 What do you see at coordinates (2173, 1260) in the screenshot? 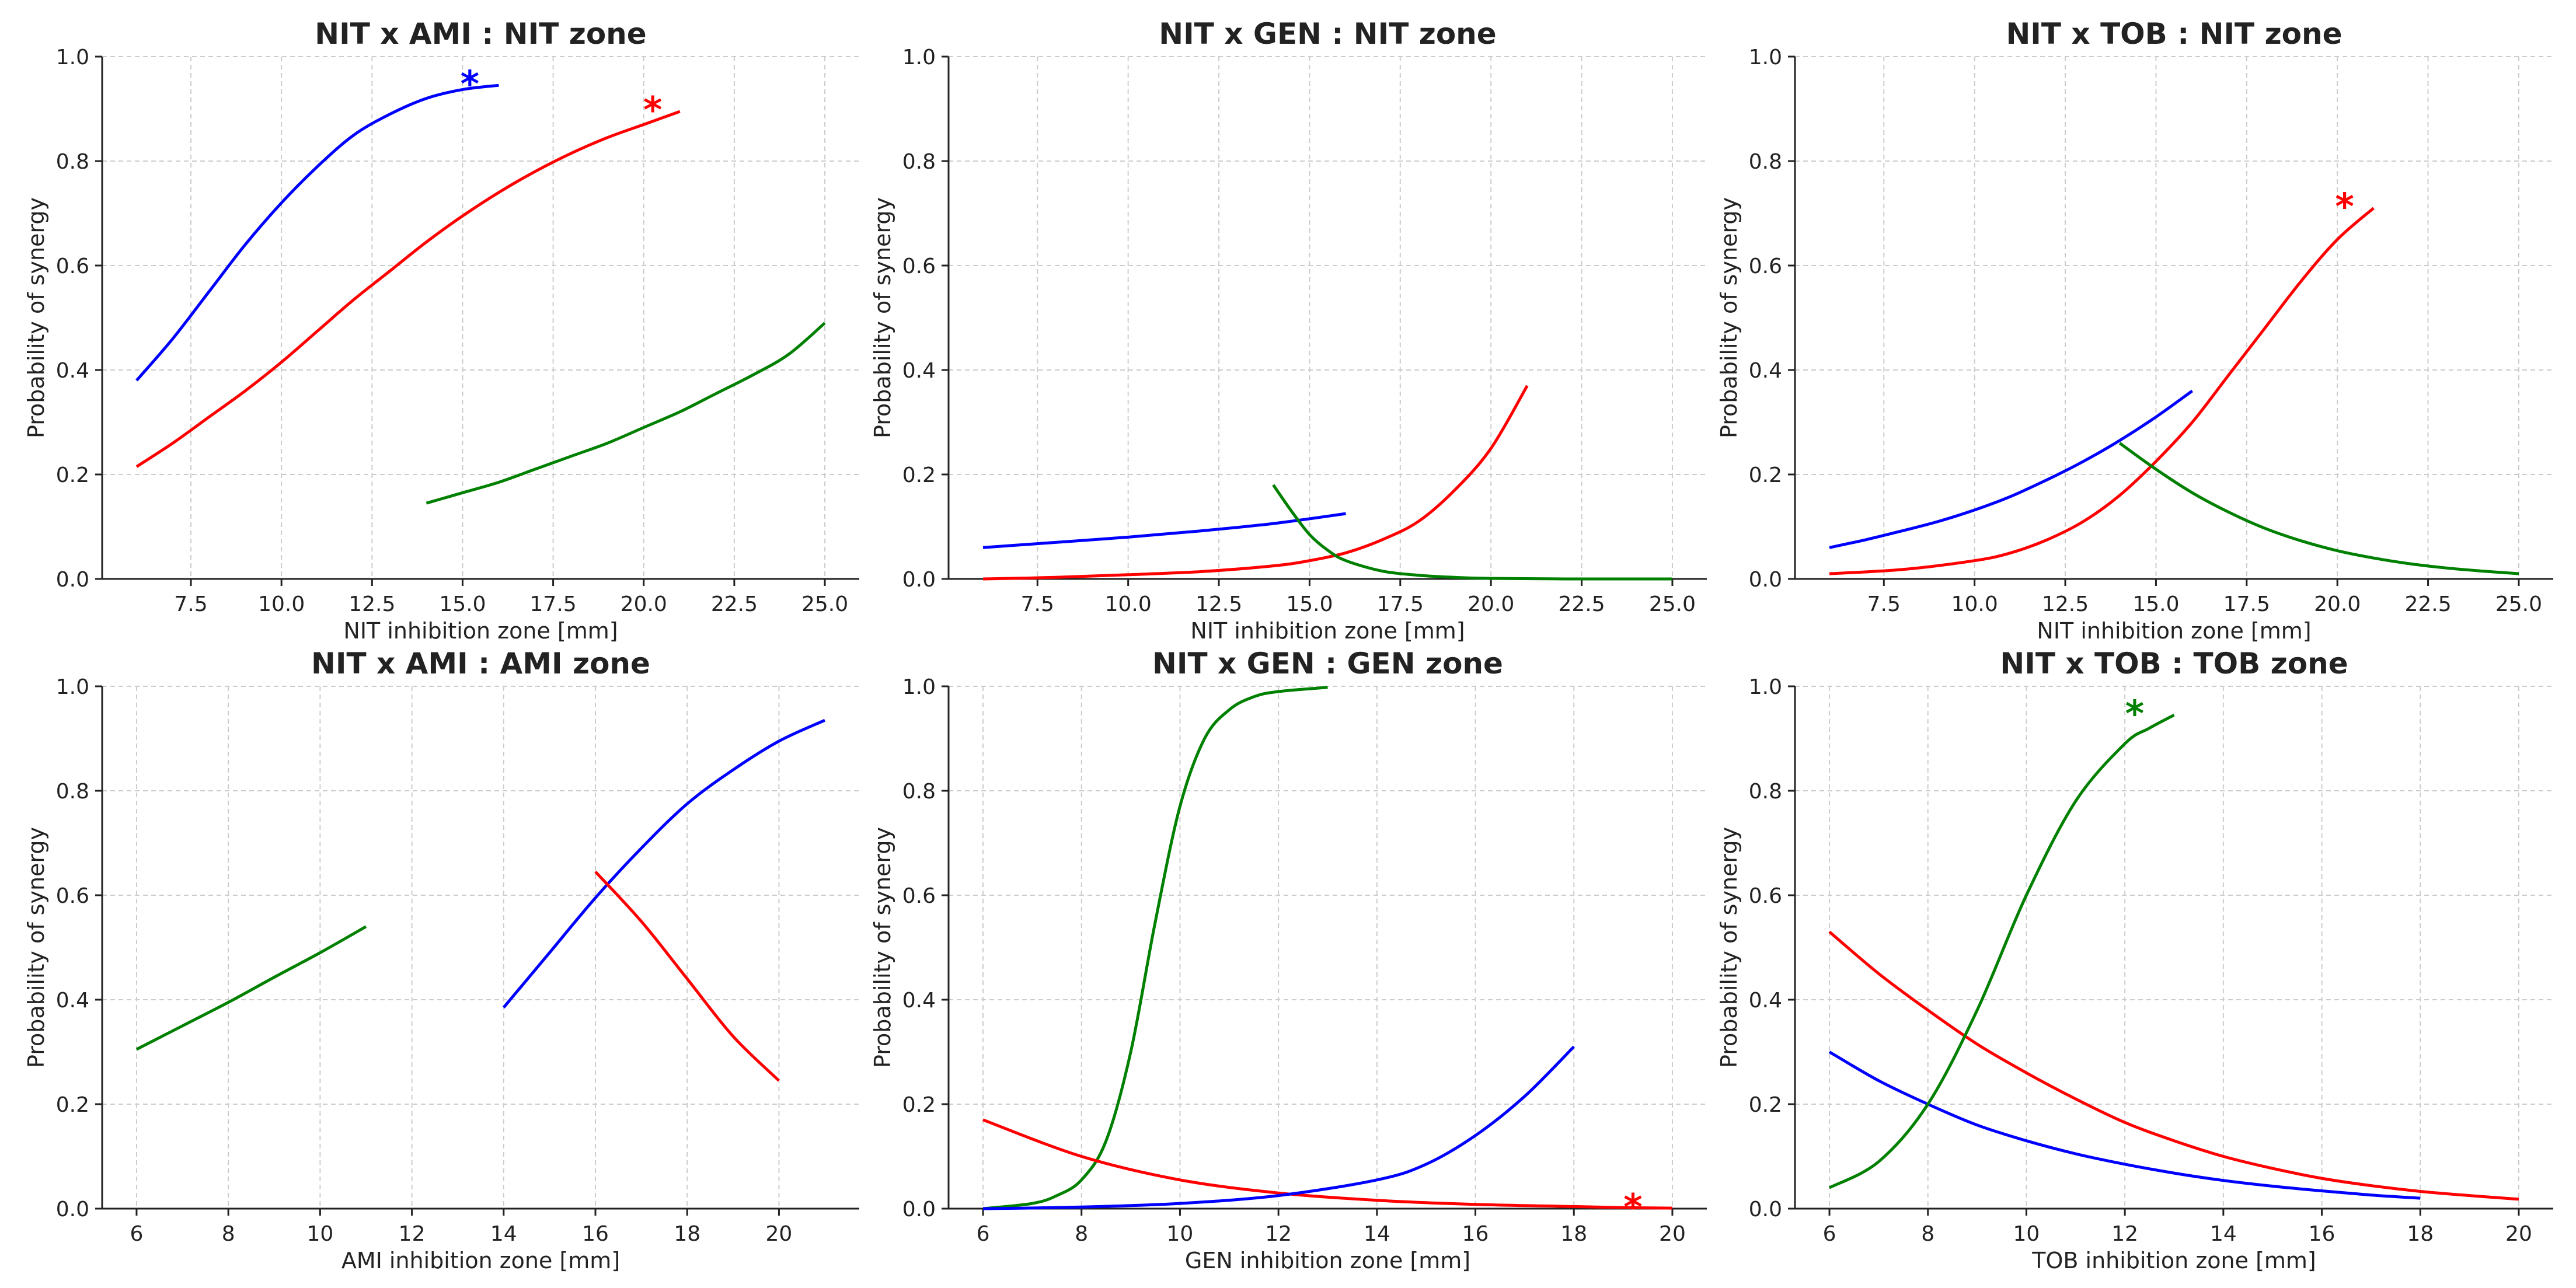
I see `x-axis-label: TOB inhibition zone [mm]` at bounding box center [2173, 1260].